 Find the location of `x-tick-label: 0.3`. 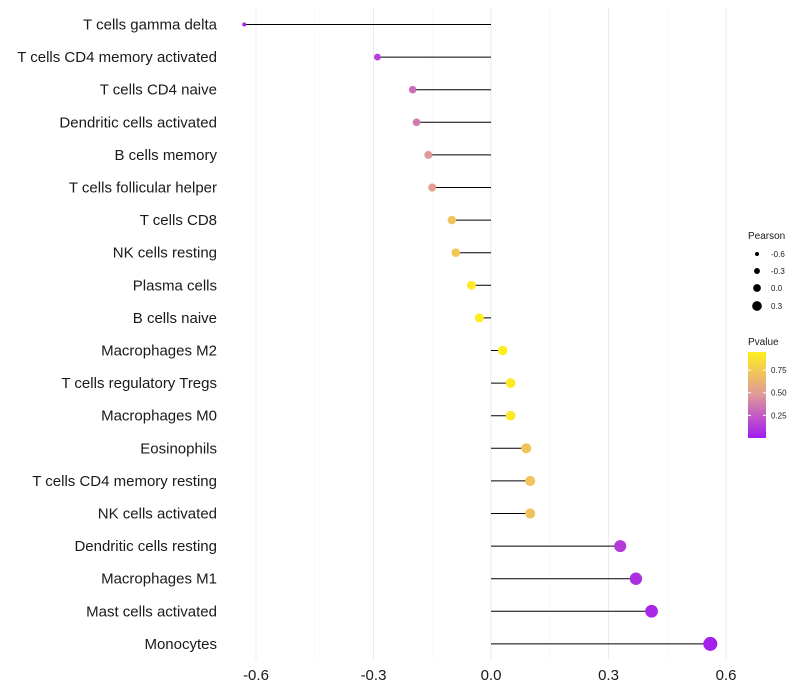

x-tick-label: 0.3 is located at coordinates (608, 675).